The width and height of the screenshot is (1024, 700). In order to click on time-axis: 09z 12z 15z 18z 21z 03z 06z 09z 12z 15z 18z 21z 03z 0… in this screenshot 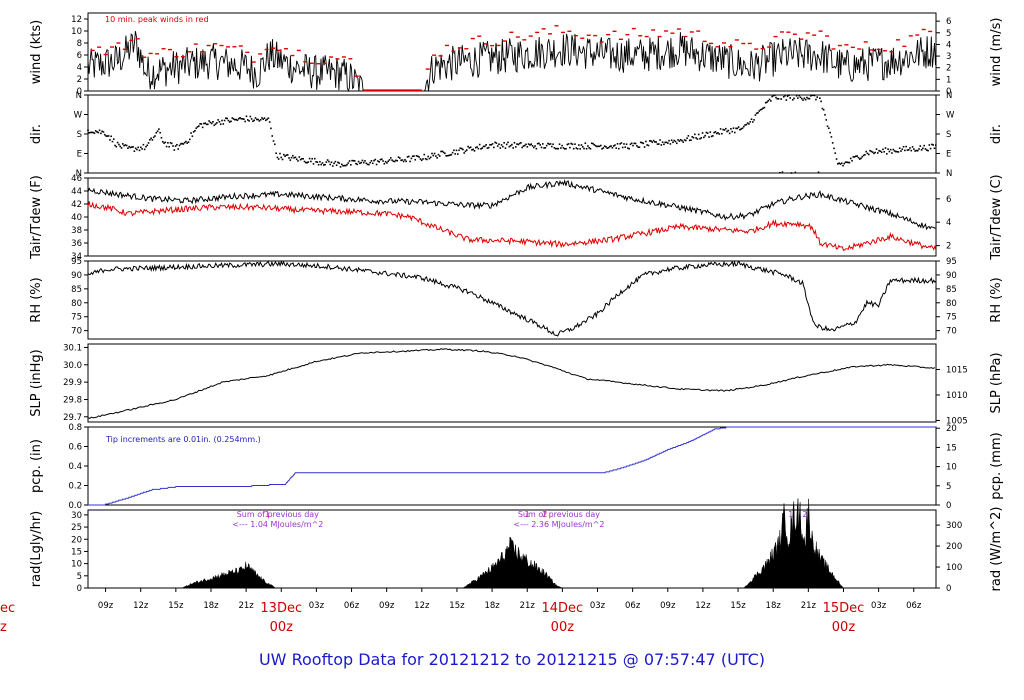, I will do `click(461, 611)`.